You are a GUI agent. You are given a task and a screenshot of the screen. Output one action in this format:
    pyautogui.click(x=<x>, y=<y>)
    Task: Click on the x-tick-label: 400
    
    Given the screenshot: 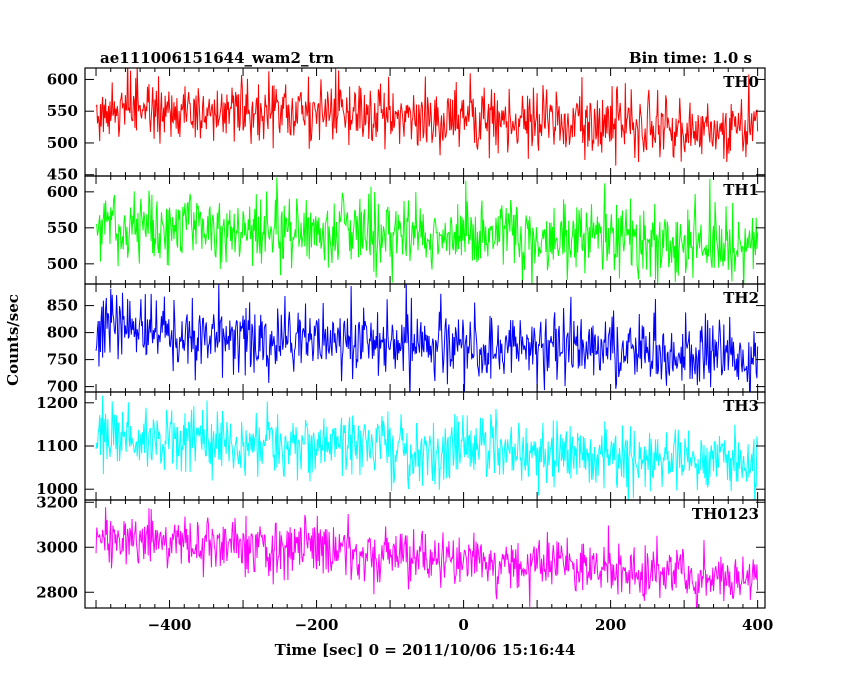 What is the action you would take?
    pyautogui.click(x=757, y=625)
    